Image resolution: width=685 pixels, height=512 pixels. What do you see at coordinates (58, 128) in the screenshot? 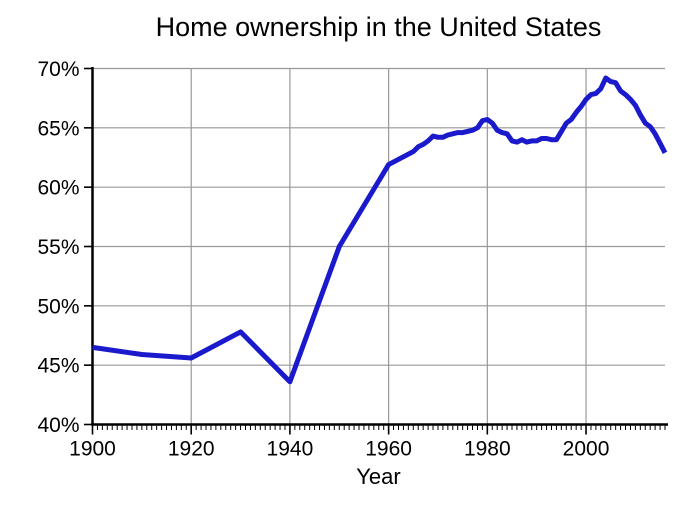
I see `y-tick-label: 65%` at bounding box center [58, 128].